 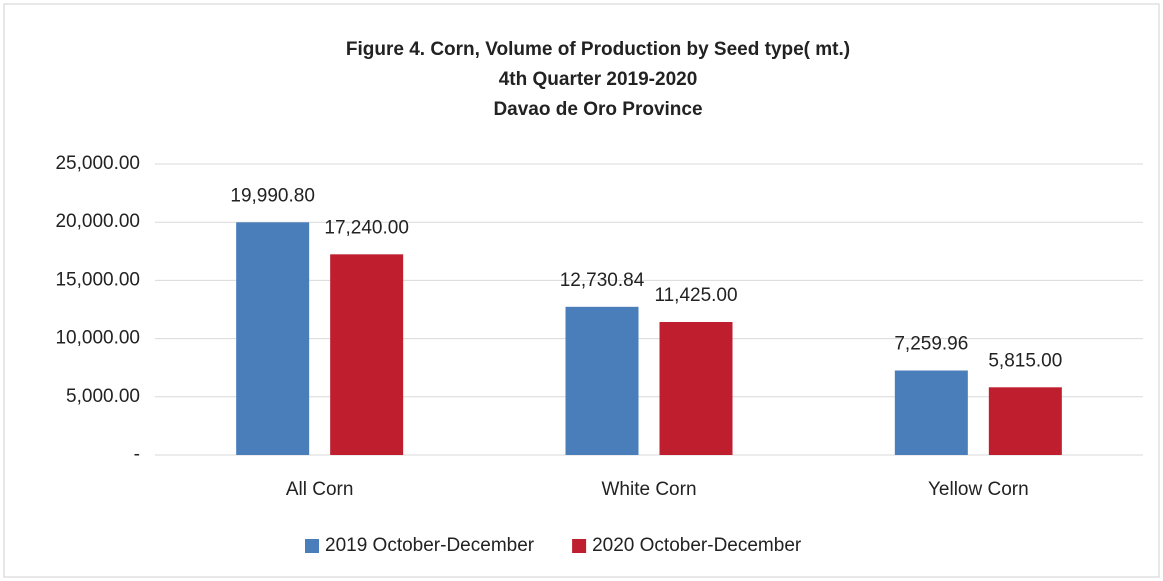 What do you see at coordinates (598, 79) in the screenshot?
I see `chart-title: 4th Quarter 2019-2020` at bounding box center [598, 79].